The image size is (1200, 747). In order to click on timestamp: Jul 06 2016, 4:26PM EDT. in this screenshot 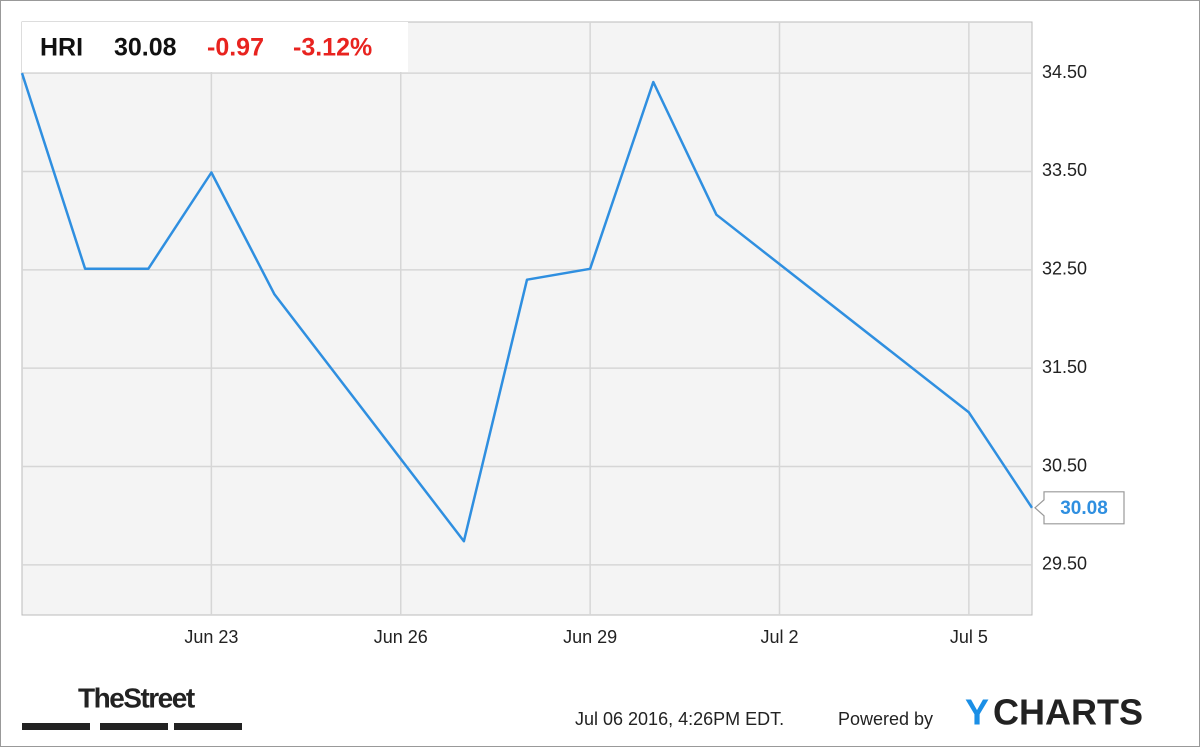, I will do `click(679, 719)`.